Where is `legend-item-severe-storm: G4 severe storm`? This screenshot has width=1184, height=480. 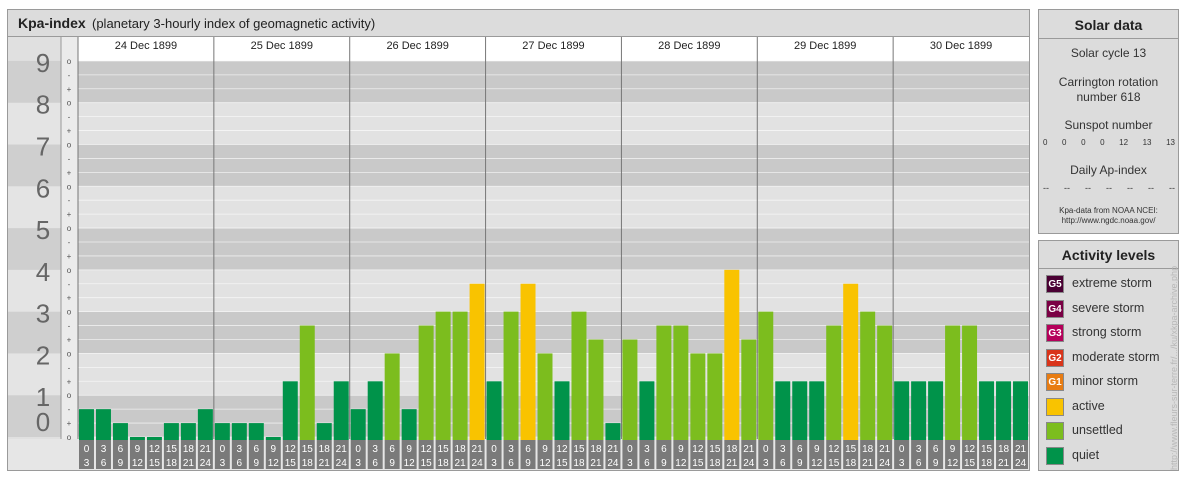
legend-item-severe-storm: G4 severe storm is located at coordinates (1111, 309).